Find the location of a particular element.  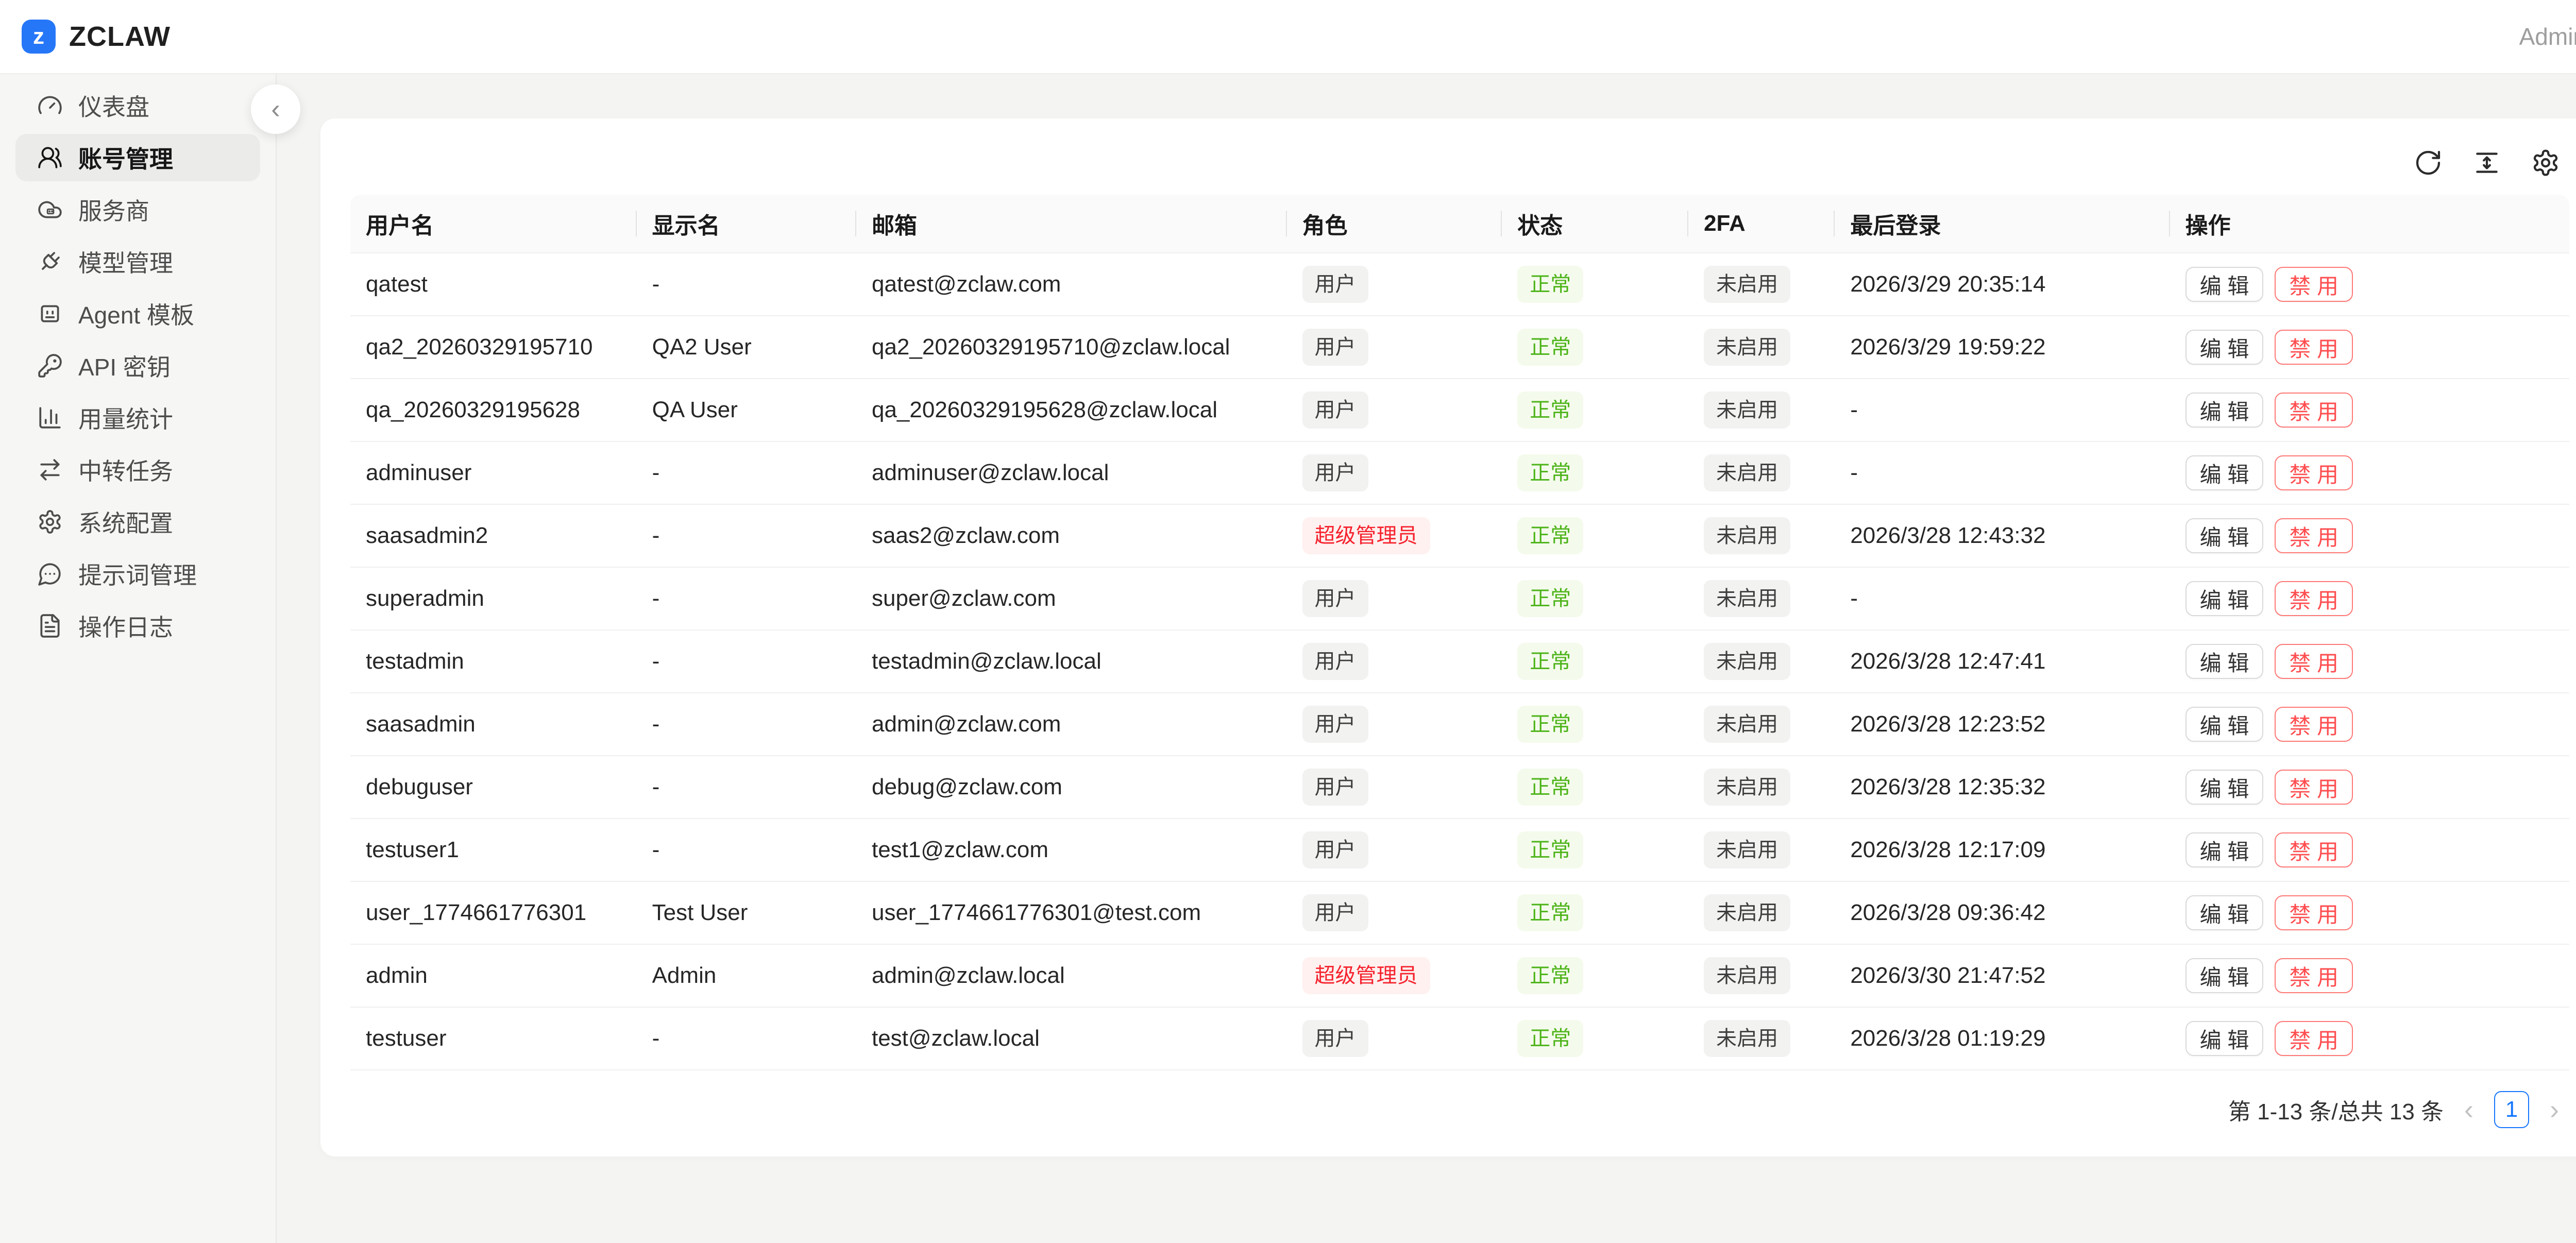

cell-role: 超级管理员 is located at coordinates (1394, 537).